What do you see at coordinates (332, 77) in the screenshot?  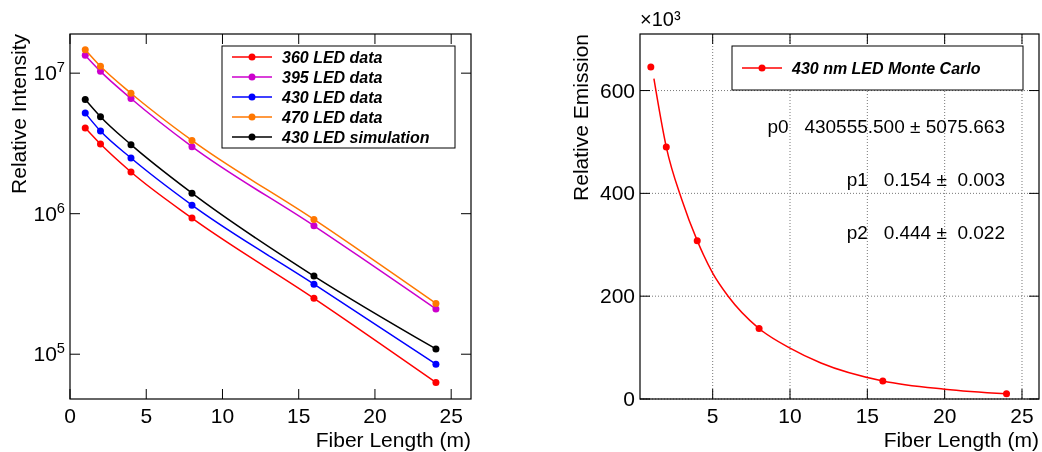 I see `legend-label: 395 LED data` at bounding box center [332, 77].